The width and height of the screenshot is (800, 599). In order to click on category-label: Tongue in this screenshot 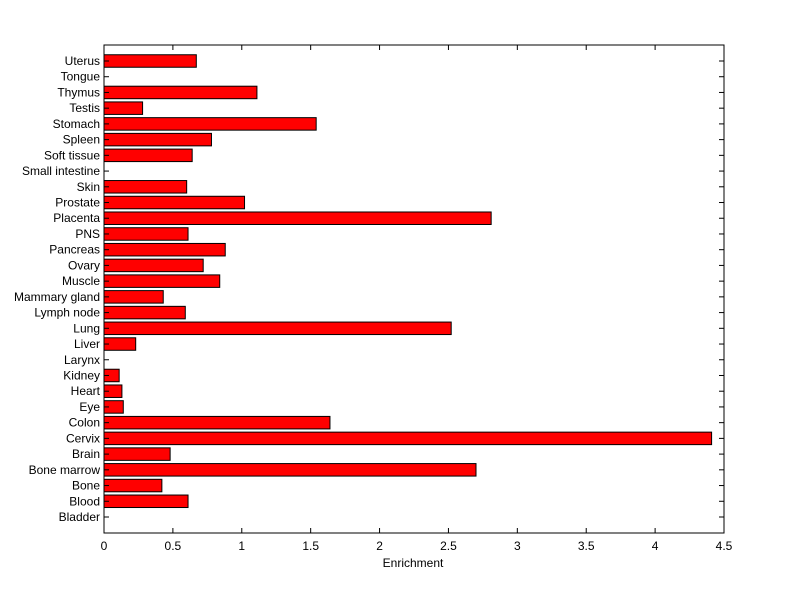, I will do `click(81, 77)`.